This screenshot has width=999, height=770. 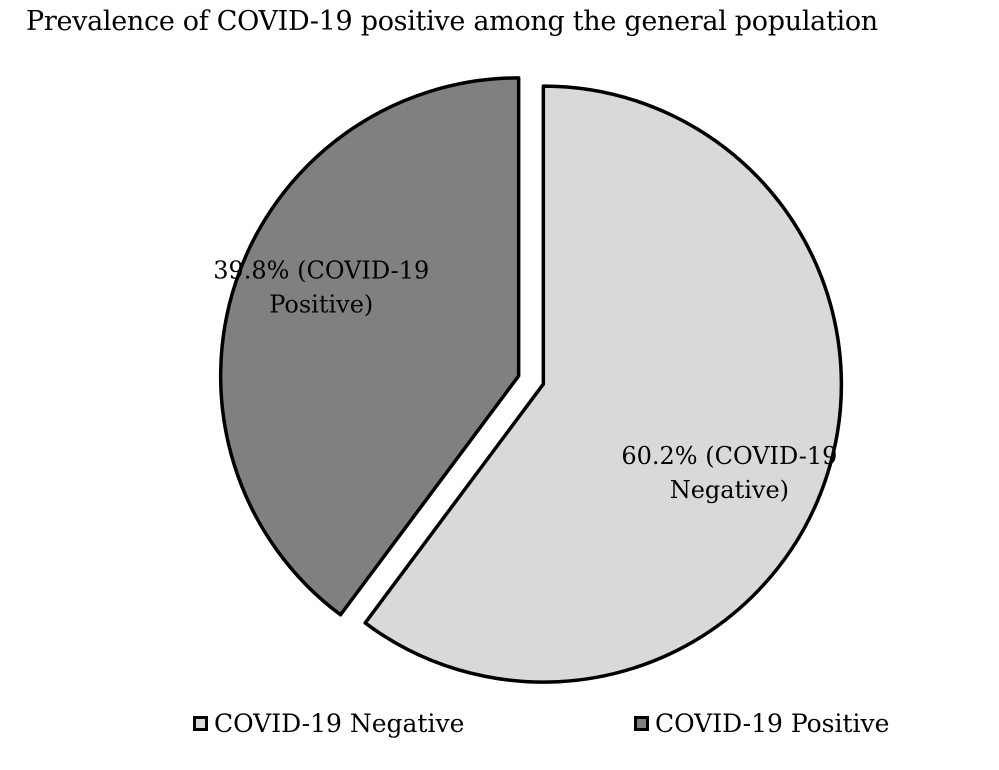 I want to click on legend-swatch-negative, so click(x=200, y=723).